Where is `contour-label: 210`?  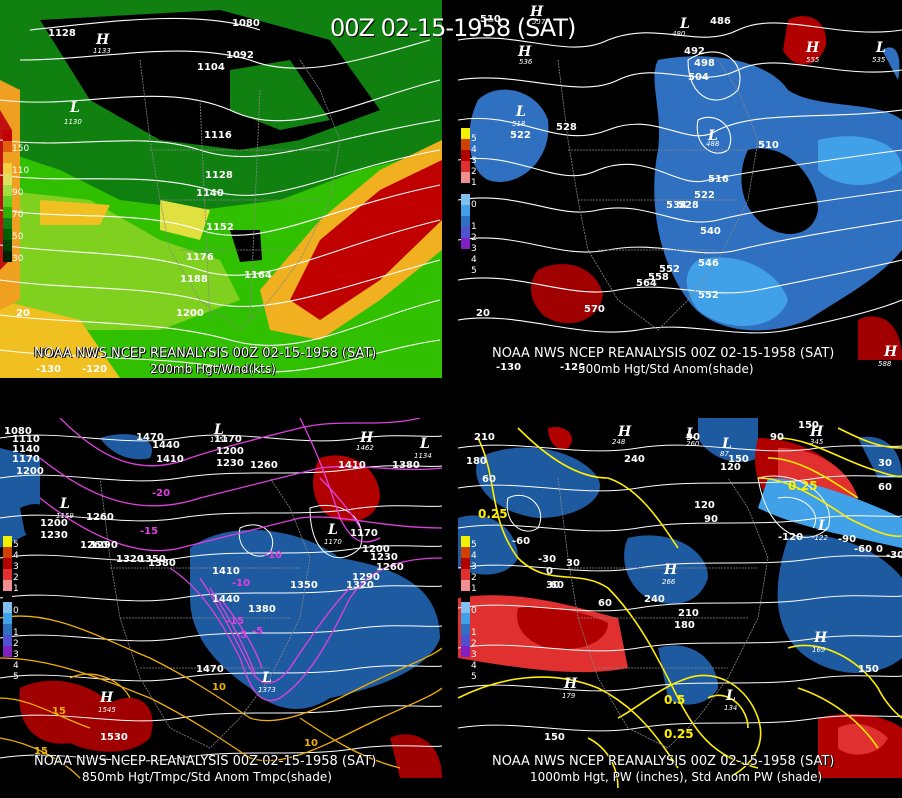
contour-label: 210 is located at coordinates (688, 613).